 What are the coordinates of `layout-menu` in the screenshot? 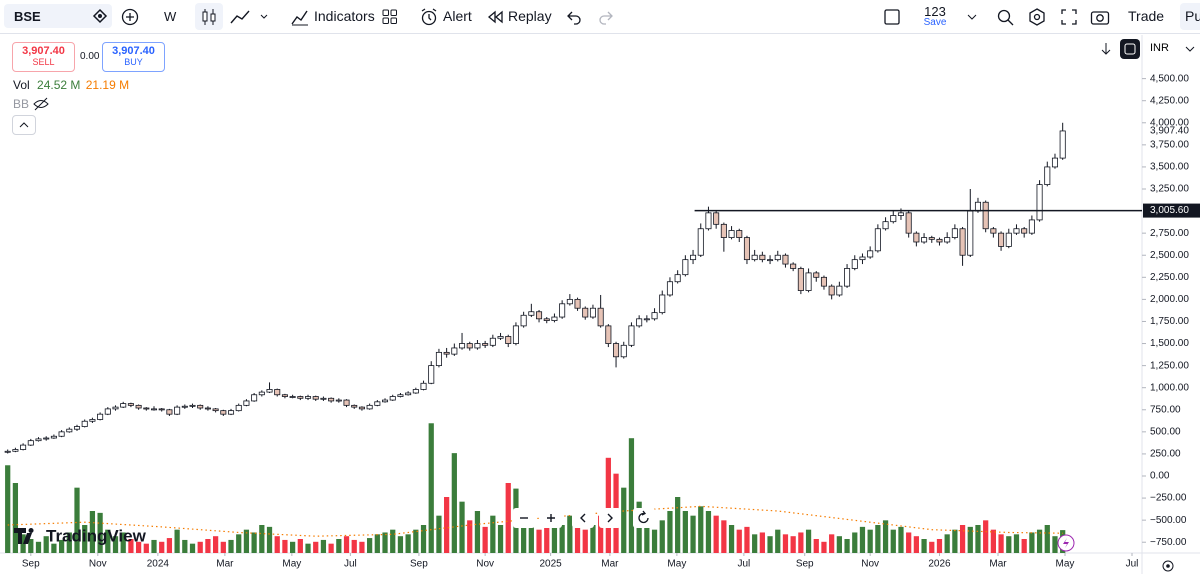 It's located at (972, 17).